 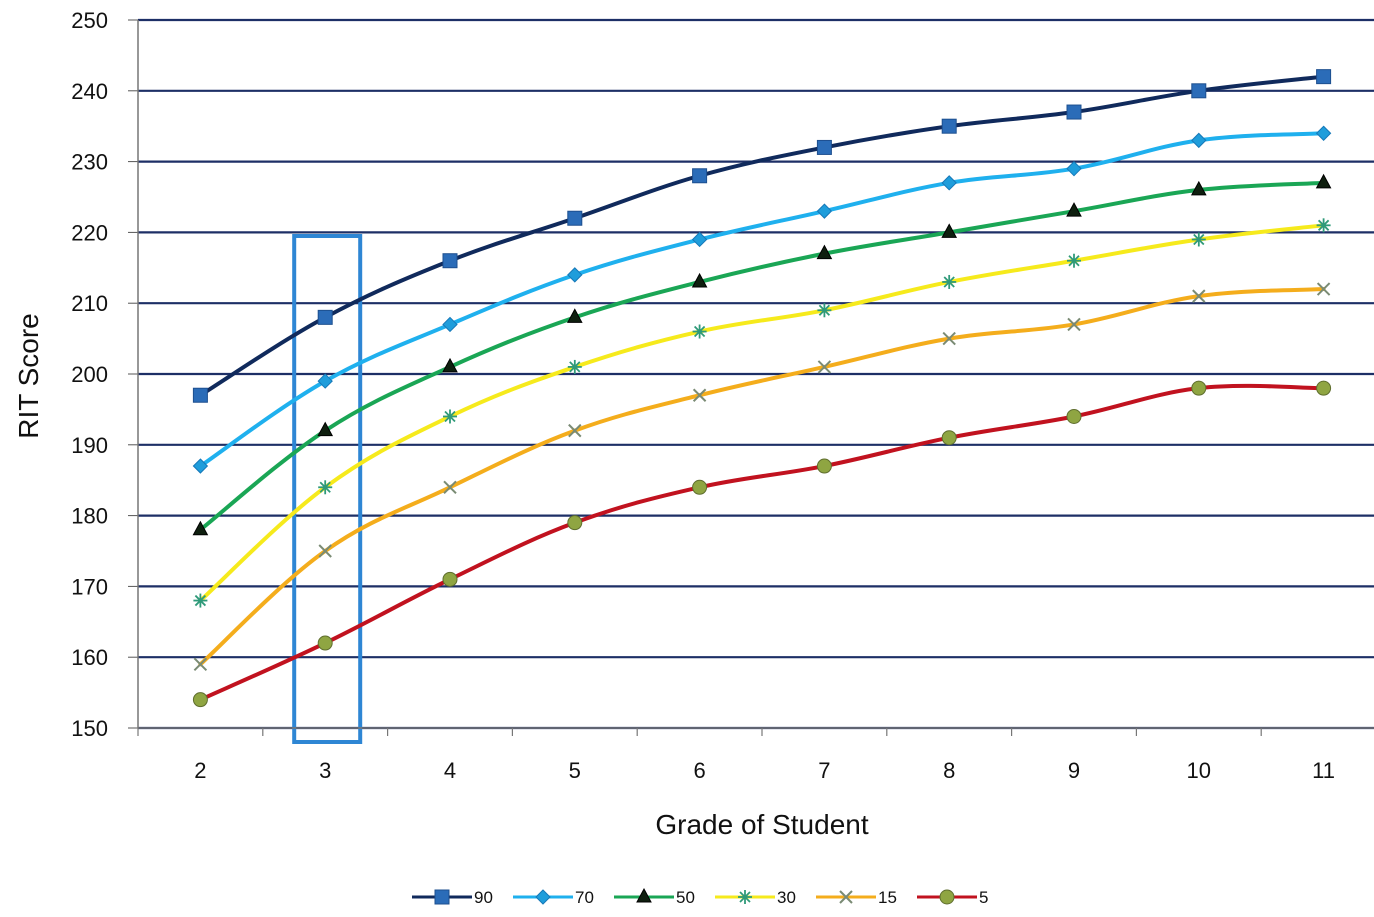 I want to click on legend-item-90: 90, so click(x=452, y=897).